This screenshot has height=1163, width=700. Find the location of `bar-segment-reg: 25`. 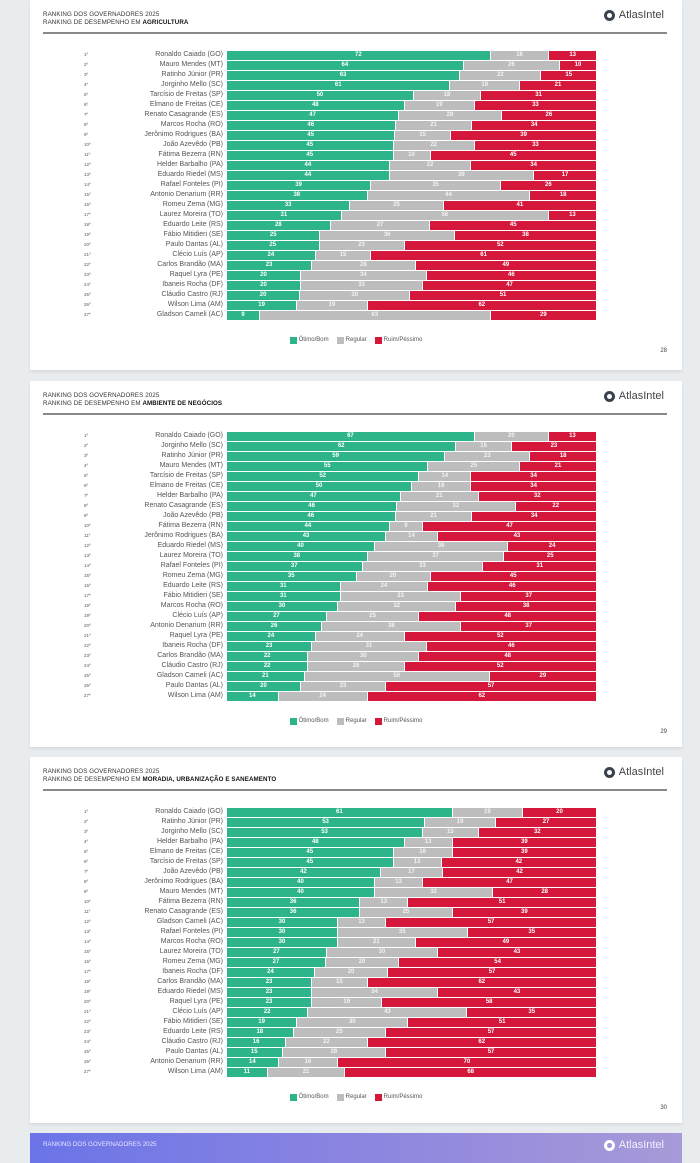

bar-segment-reg: 25 is located at coordinates (373, 616).